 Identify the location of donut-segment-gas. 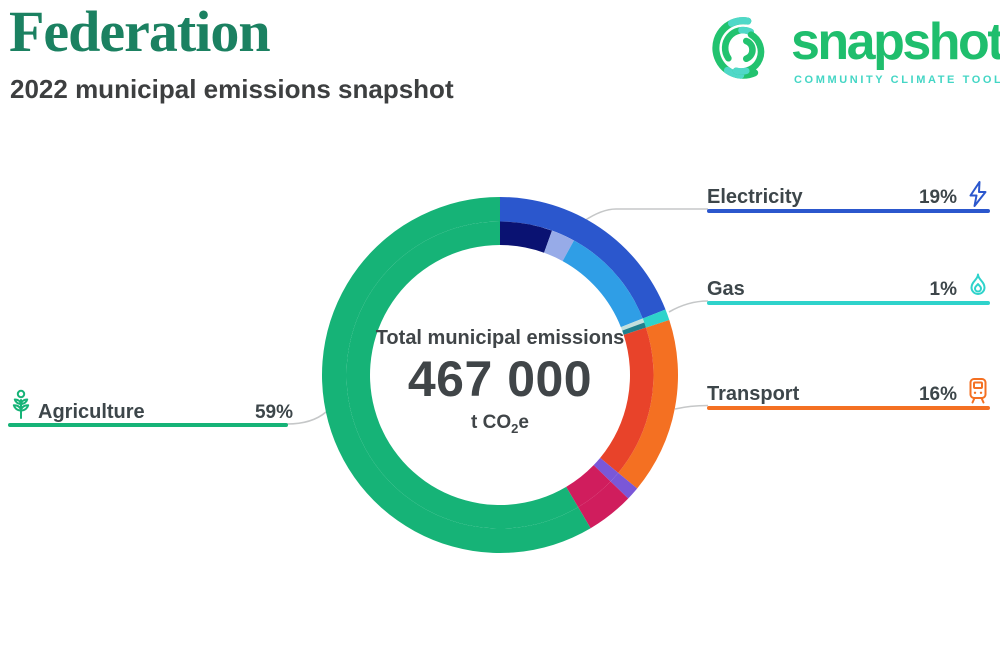
(656, 318).